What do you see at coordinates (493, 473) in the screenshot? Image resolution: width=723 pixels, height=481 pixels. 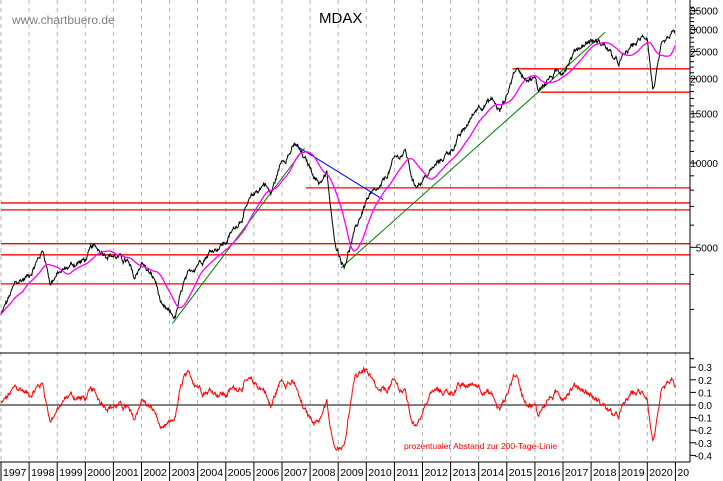 I see `x-tick-label: 2014` at bounding box center [493, 473].